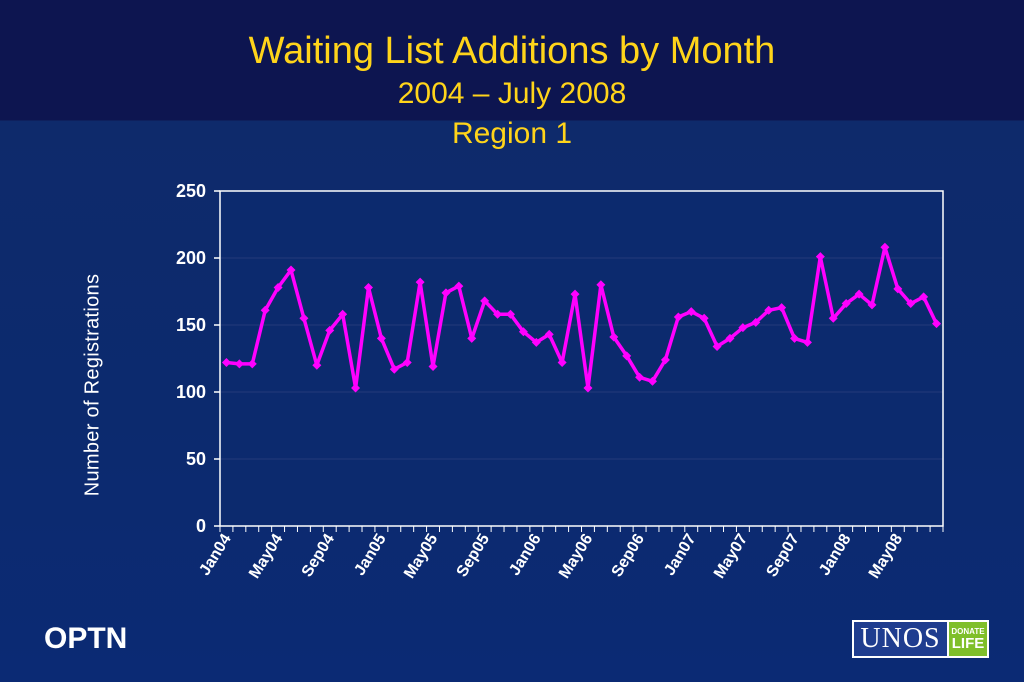  What do you see at coordinates (886, 556) in the screenshot?
I see `x-tick-label: May08` at bounding box center [886, 556].